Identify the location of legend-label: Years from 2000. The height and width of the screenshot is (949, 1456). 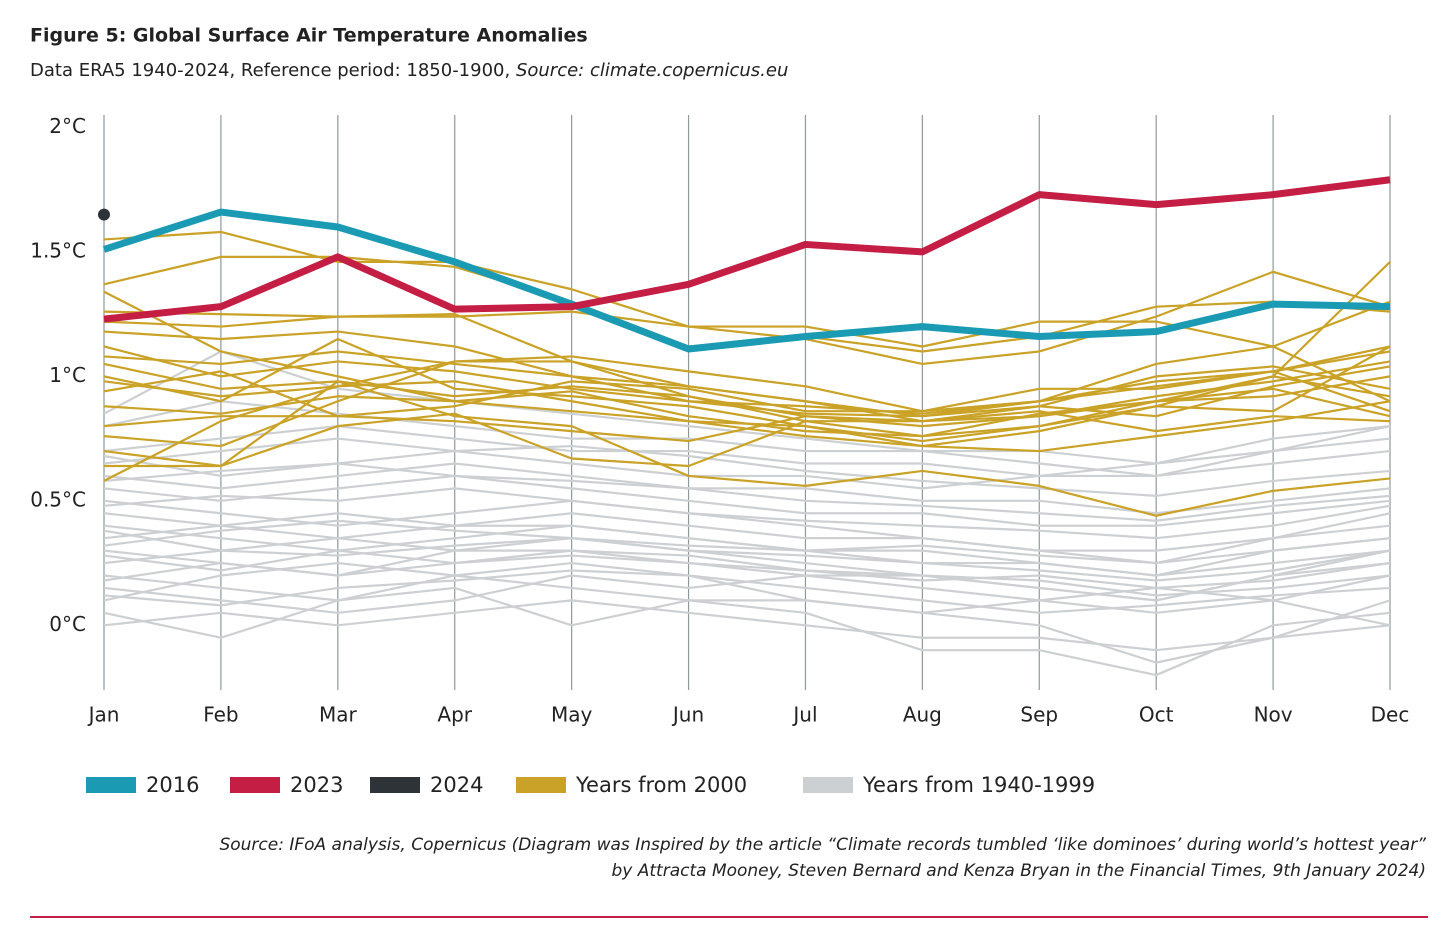
(661, 785).